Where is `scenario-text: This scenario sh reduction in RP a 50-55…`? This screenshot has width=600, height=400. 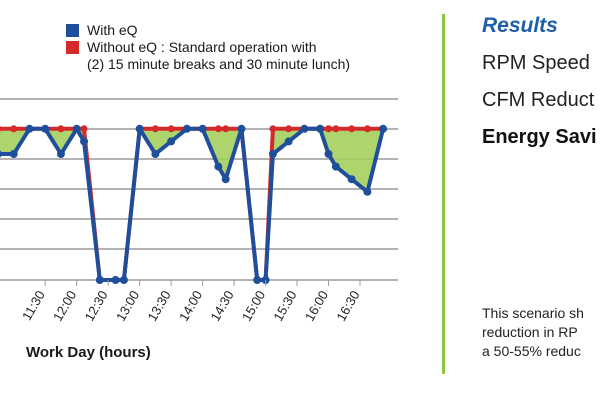
scenario-text: This scenario sh reduction in RP a 50-55… is located at coordinates (541, 332).